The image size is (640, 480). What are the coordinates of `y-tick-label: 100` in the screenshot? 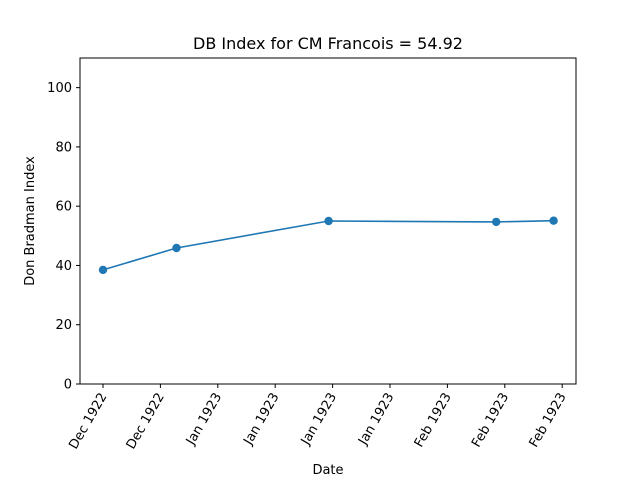 It's located at (59, 88).